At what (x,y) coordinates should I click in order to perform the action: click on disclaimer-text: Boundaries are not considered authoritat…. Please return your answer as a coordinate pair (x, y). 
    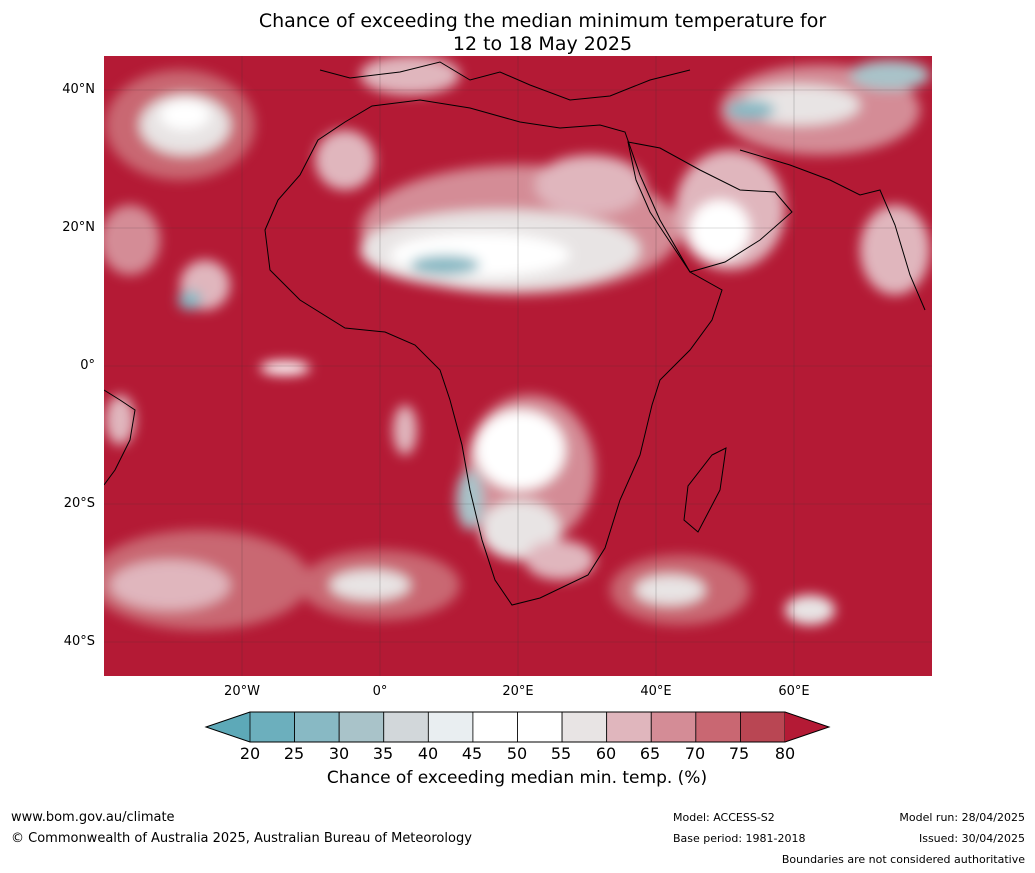
    Looking at the image, I should click on (903, 859).